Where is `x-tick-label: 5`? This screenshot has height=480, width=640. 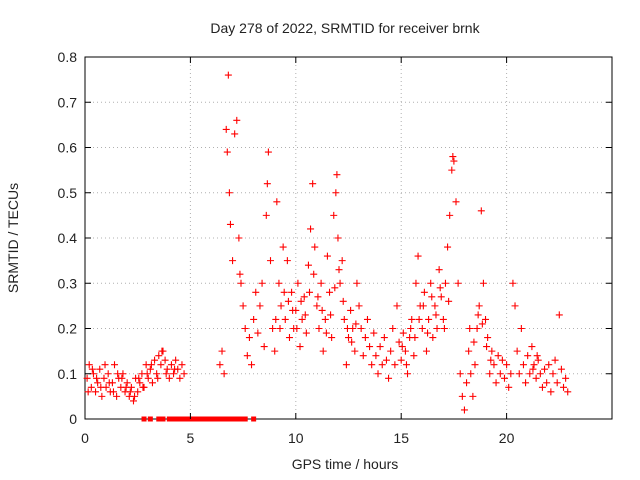
x-tick-label: 5 is located at coordinates (191, 438).